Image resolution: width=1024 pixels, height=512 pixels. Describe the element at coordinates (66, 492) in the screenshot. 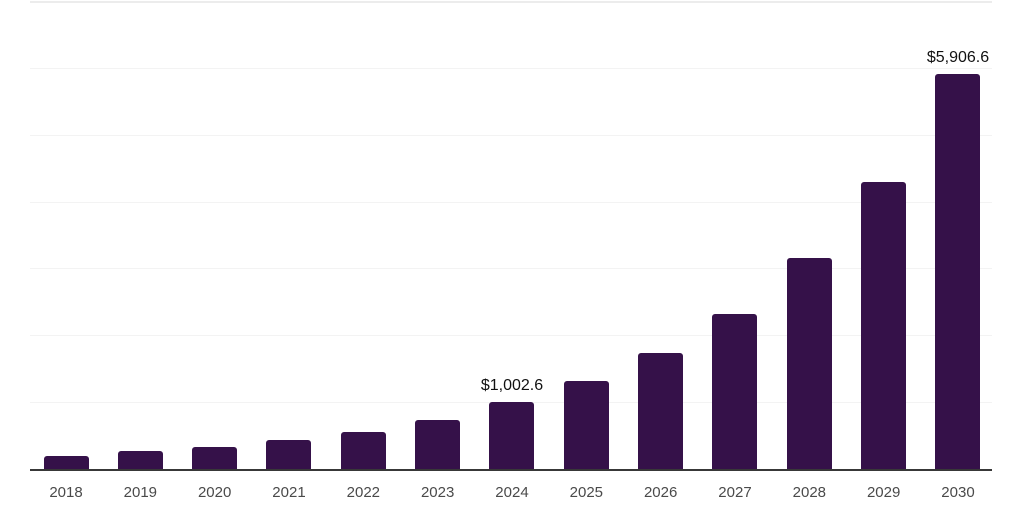

I see `x-tick-2018: 2018` at that location.